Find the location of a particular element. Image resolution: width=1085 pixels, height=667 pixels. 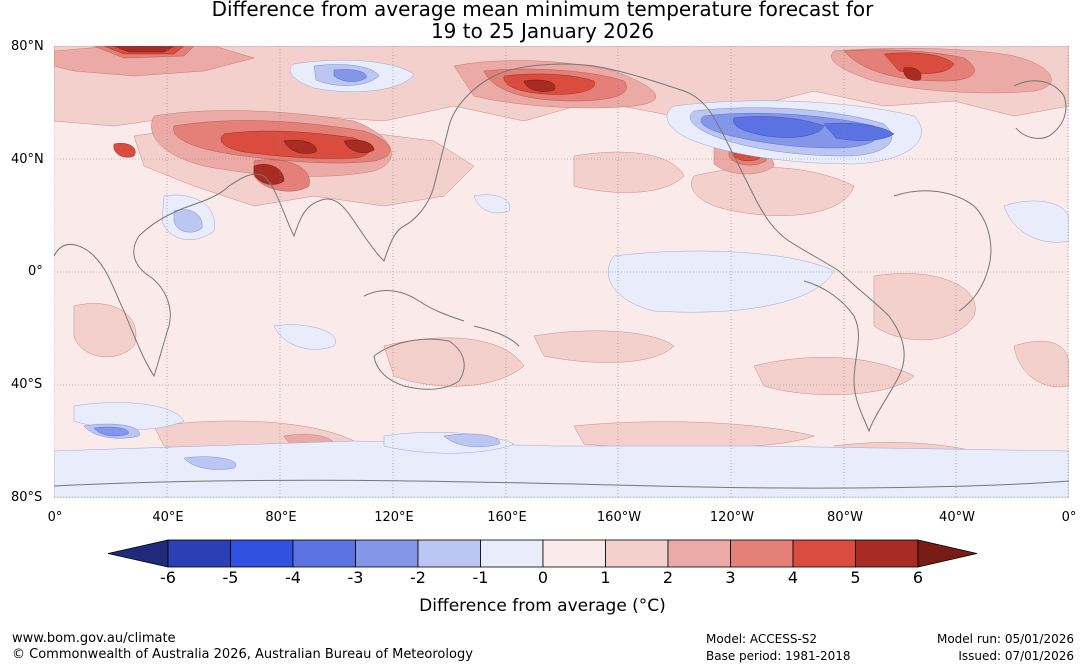

lon-label-160e: 160°E is located at coordinates (507, 517).